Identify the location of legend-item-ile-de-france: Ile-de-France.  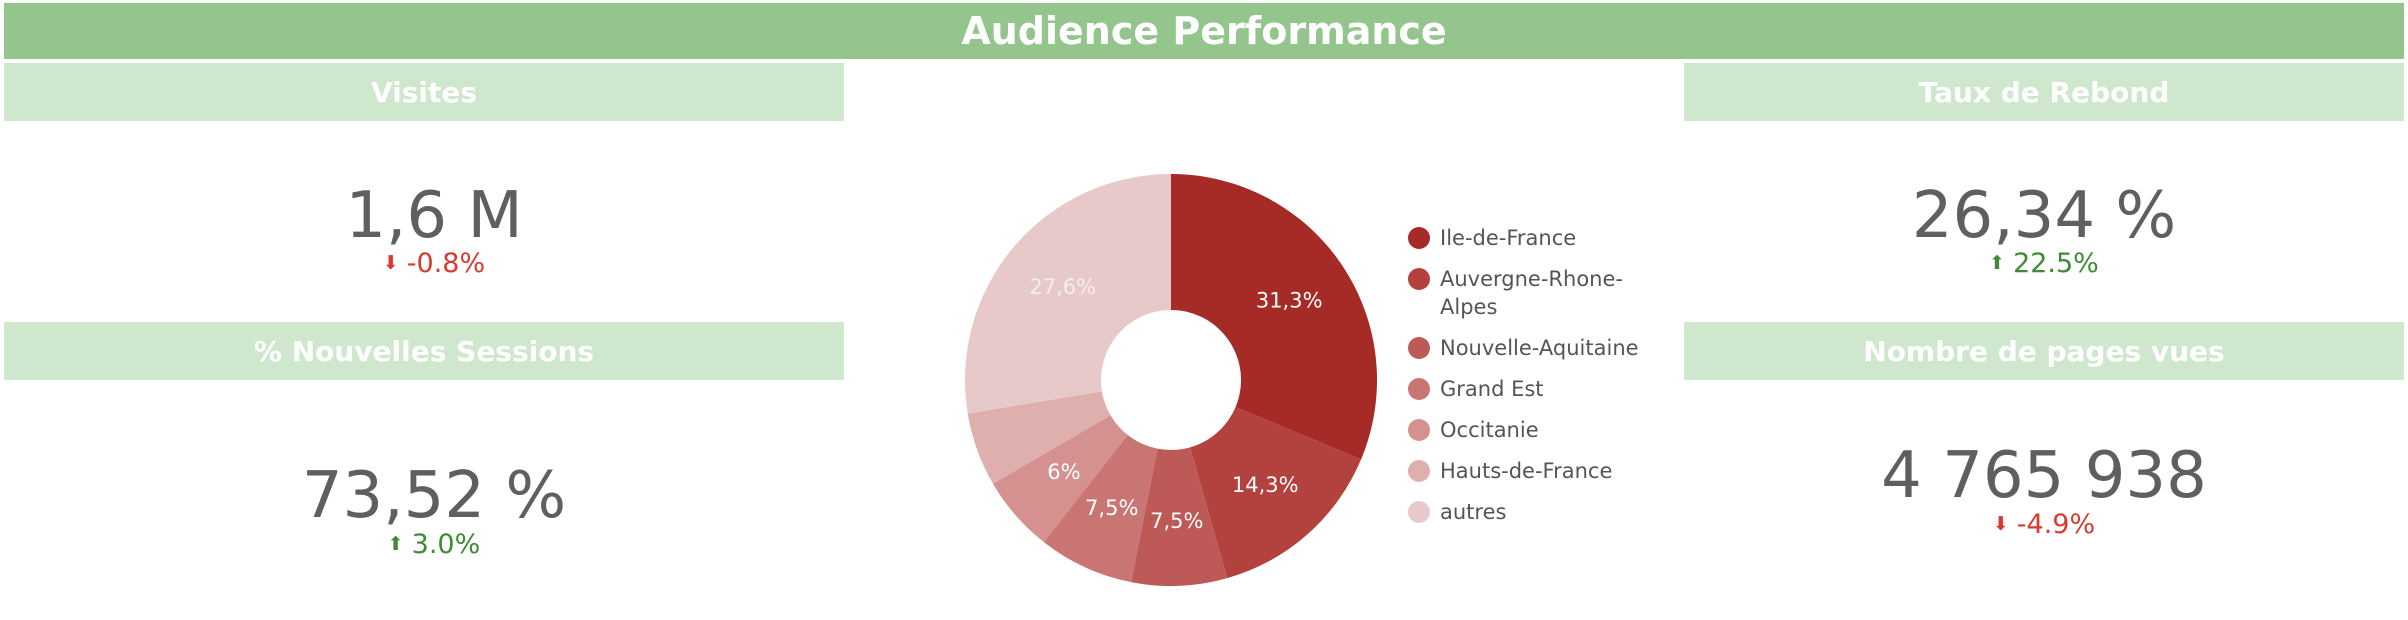
(1538, 238).